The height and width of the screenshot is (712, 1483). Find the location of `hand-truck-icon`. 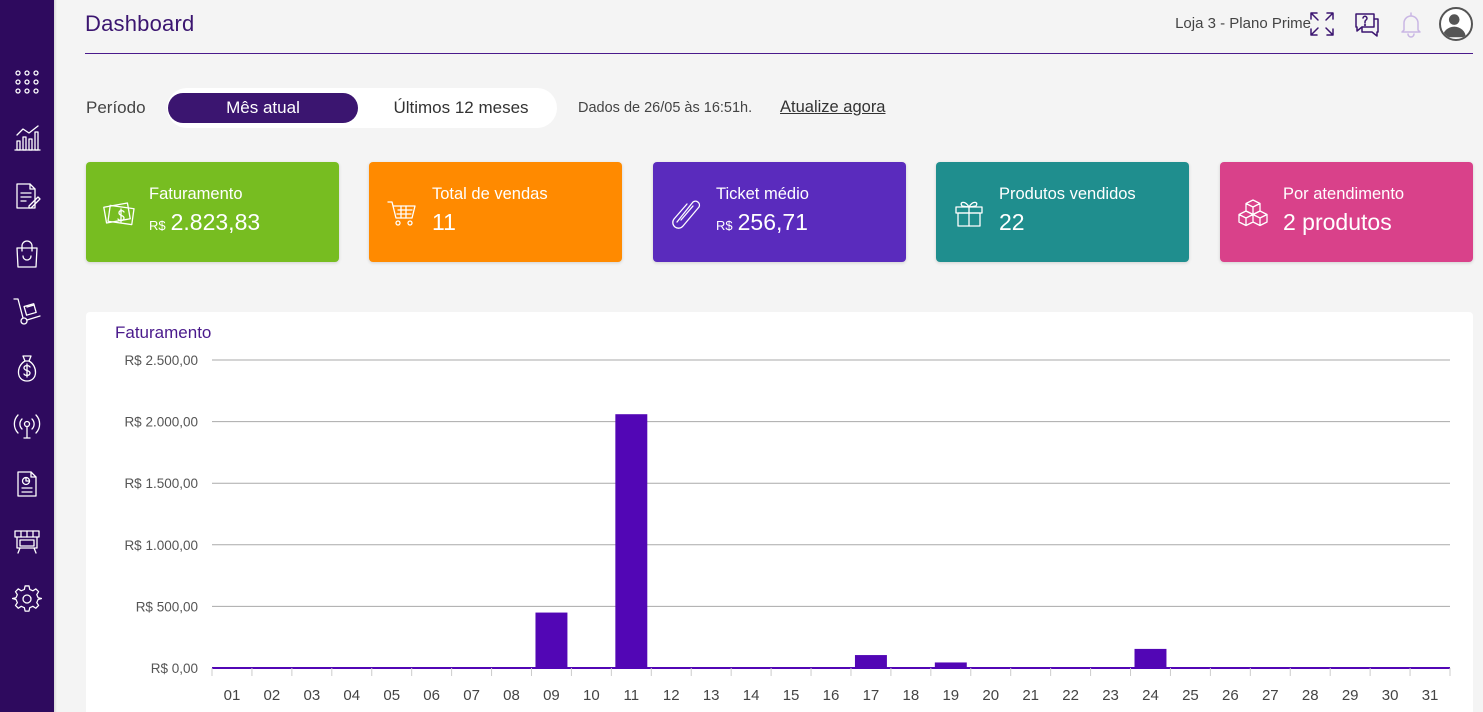

hand-truck-icon is located at coordinates (27, 311).